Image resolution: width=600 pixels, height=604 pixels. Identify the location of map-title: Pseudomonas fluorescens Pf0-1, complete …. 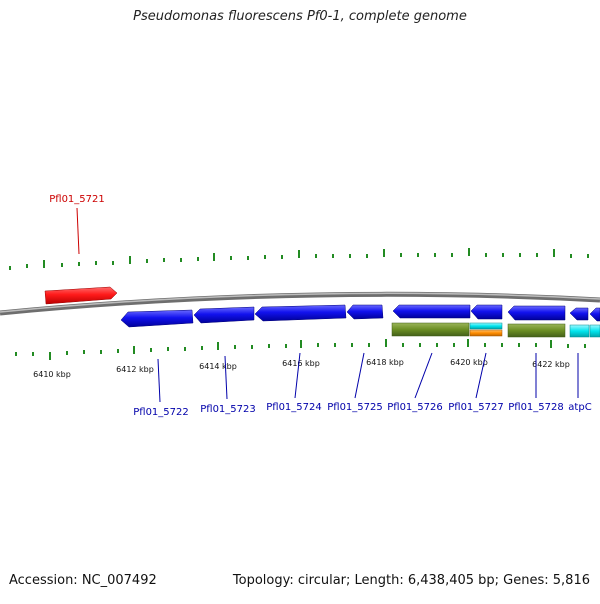
(300, 16).